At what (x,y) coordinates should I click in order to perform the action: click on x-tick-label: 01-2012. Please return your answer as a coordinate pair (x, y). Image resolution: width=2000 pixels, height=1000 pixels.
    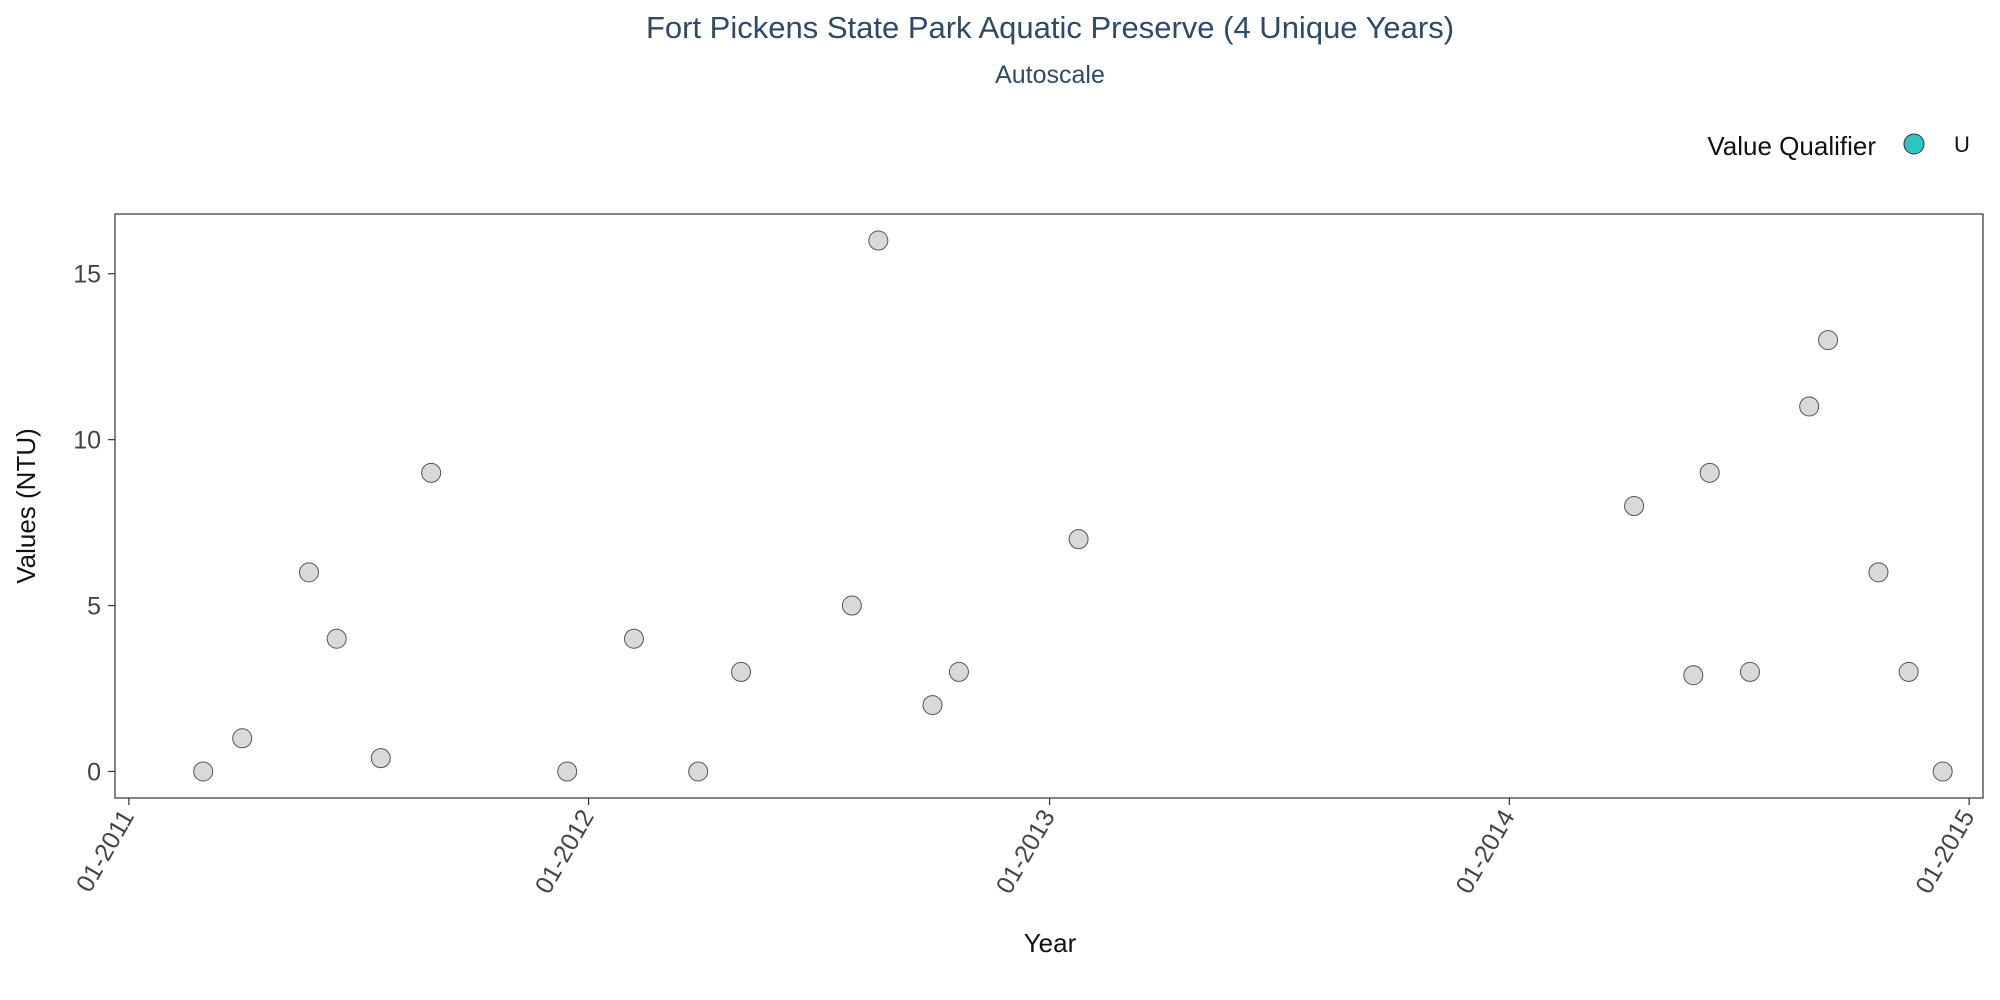
    Looking at the image, I should click on (565, 851).